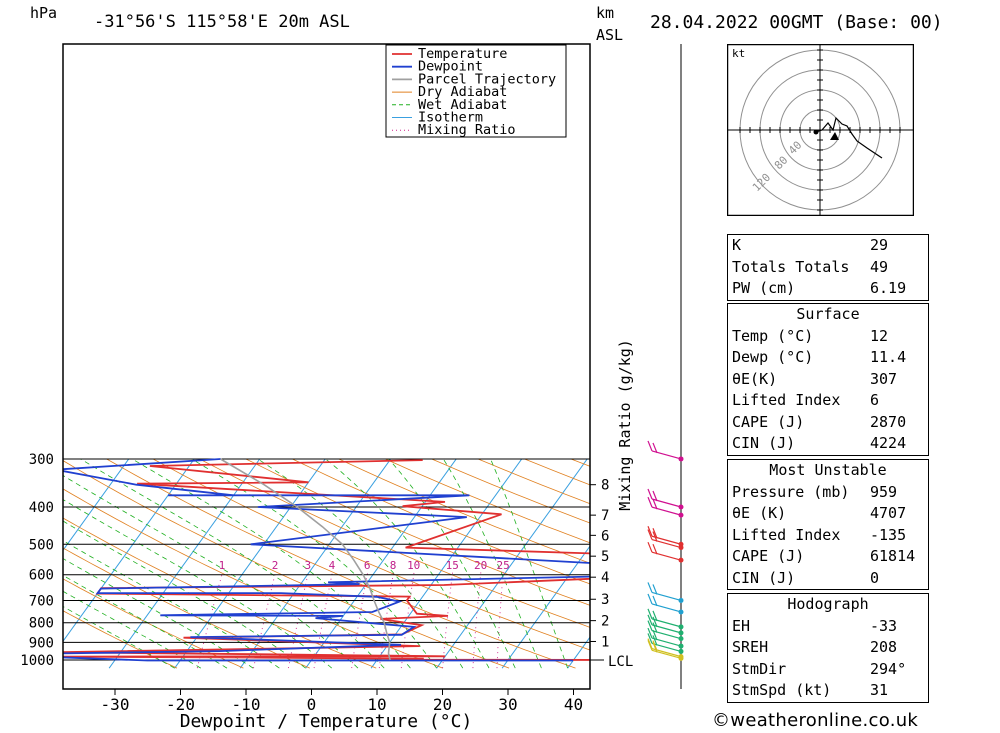 This screenshot has height=733, width=1000. Describe the element at coordinates (467, 130) in the screenshot. I see `legend-label: Mixing Ratio` at that location.